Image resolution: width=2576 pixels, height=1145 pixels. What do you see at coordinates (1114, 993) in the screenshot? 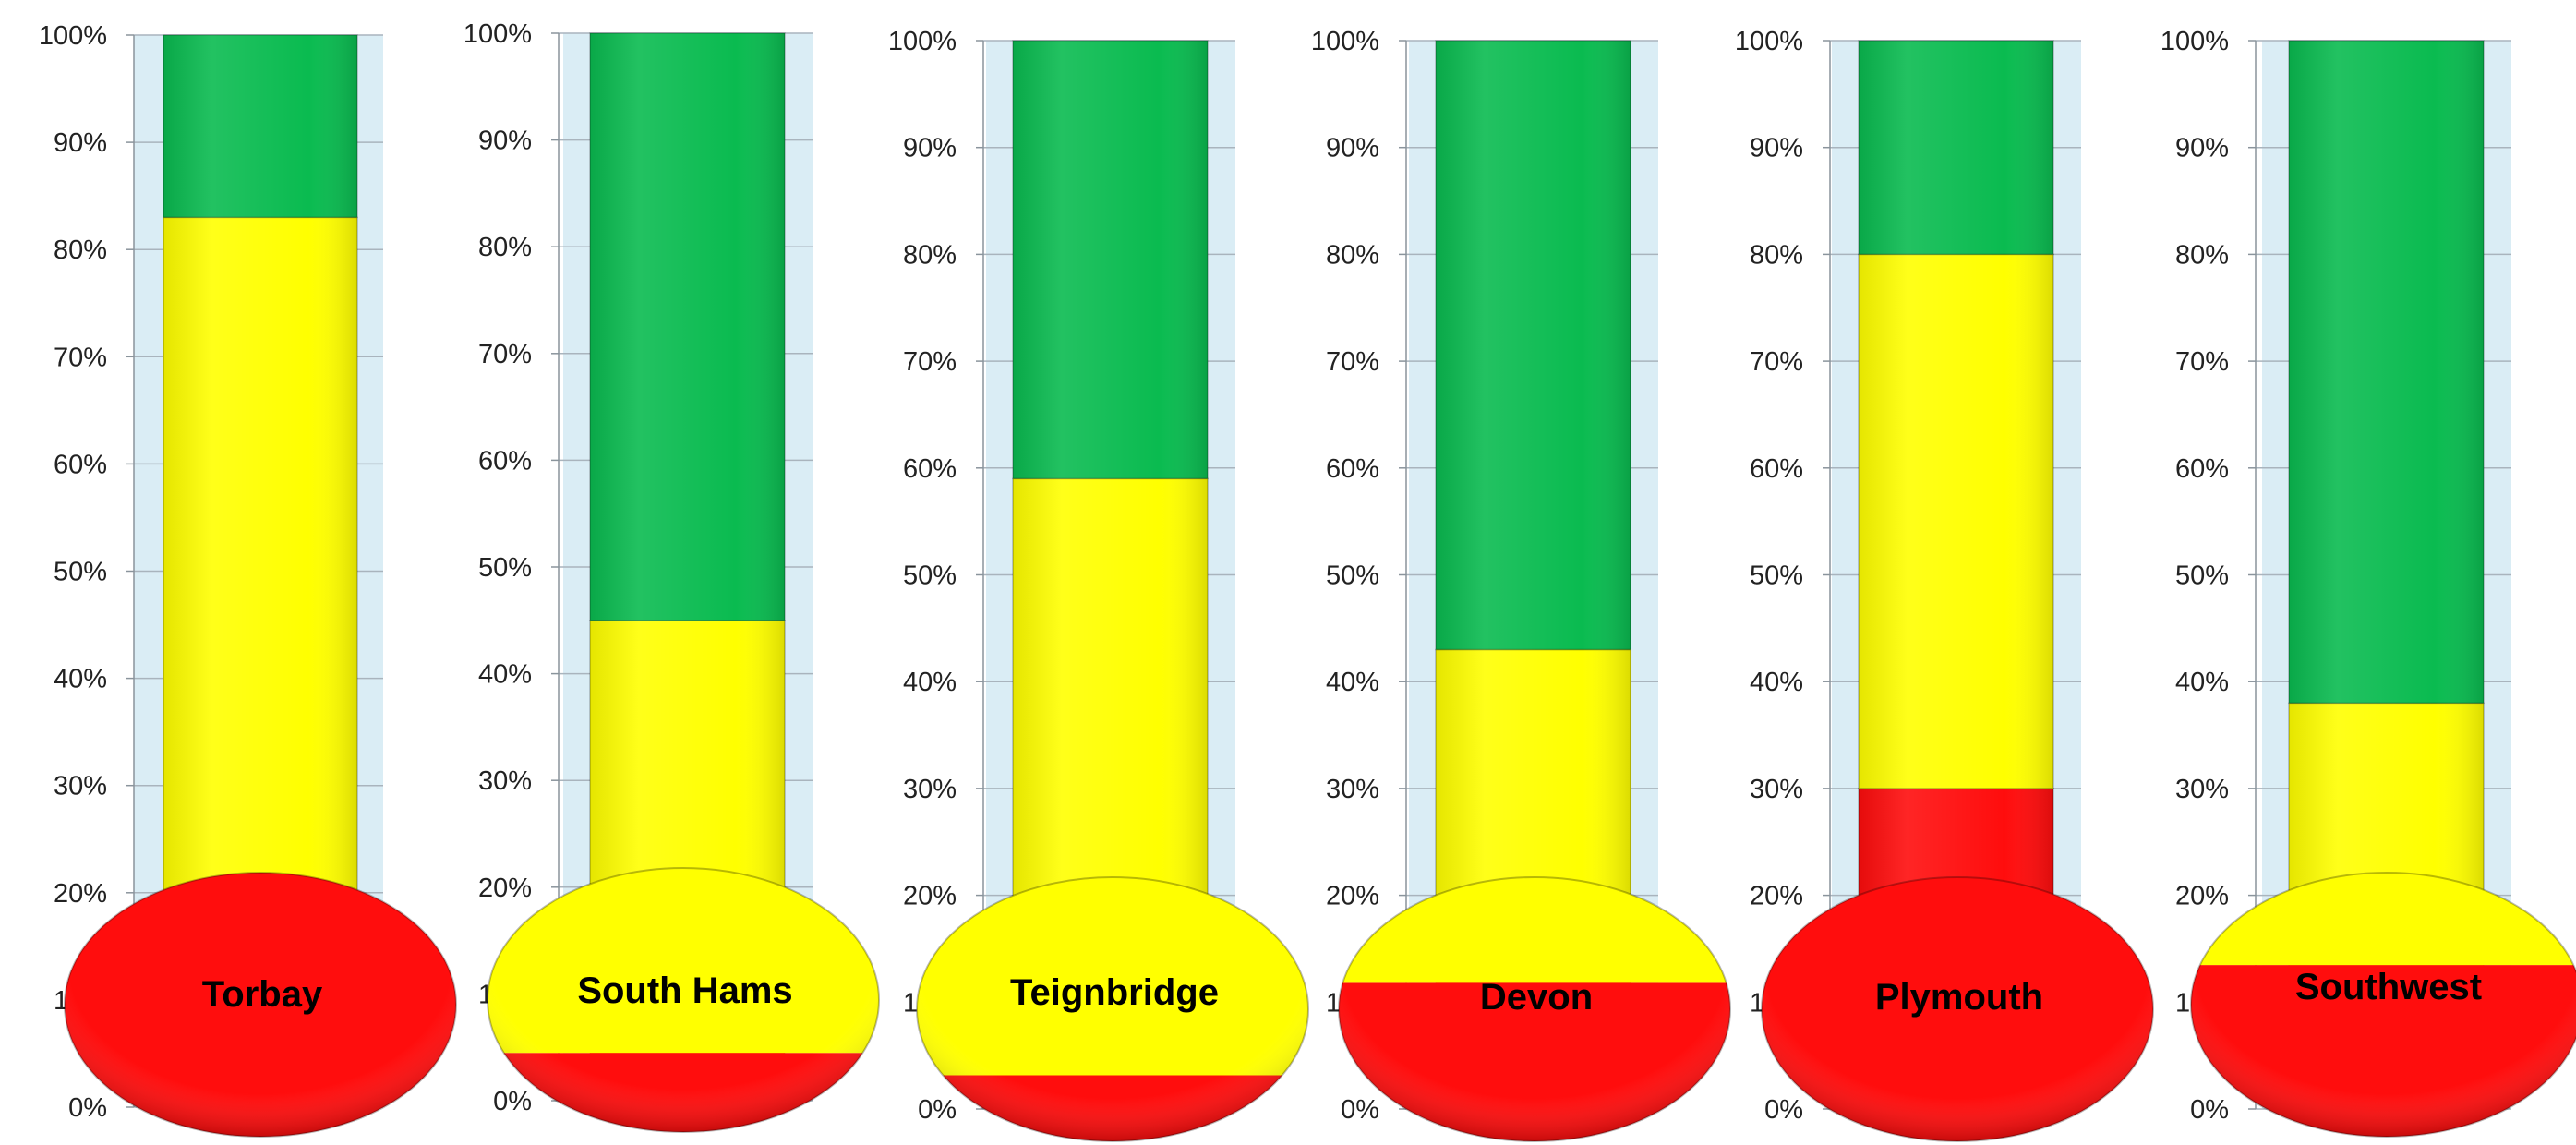
I see `category-label: Teignbridge` at bounding box center [1114, 993].